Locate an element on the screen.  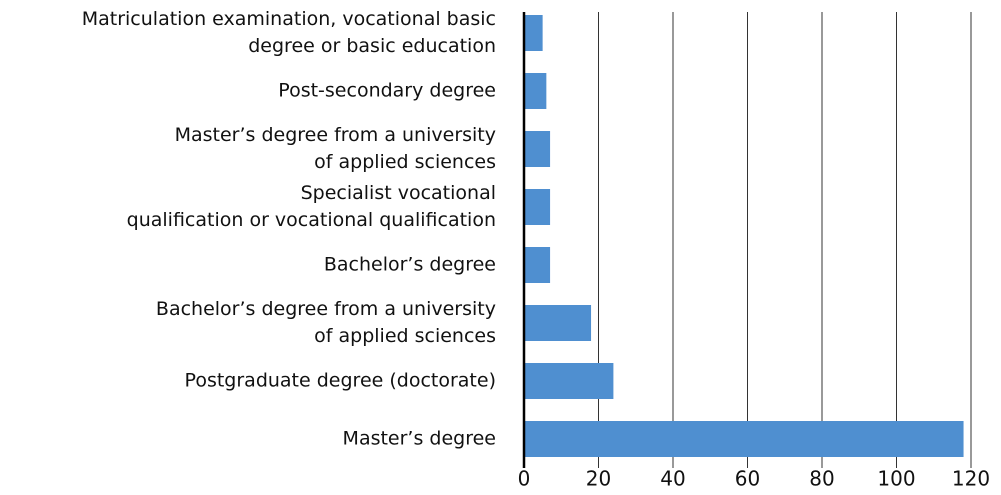
y-tick-label: Master’s degree is located at coordinates (419, 438).